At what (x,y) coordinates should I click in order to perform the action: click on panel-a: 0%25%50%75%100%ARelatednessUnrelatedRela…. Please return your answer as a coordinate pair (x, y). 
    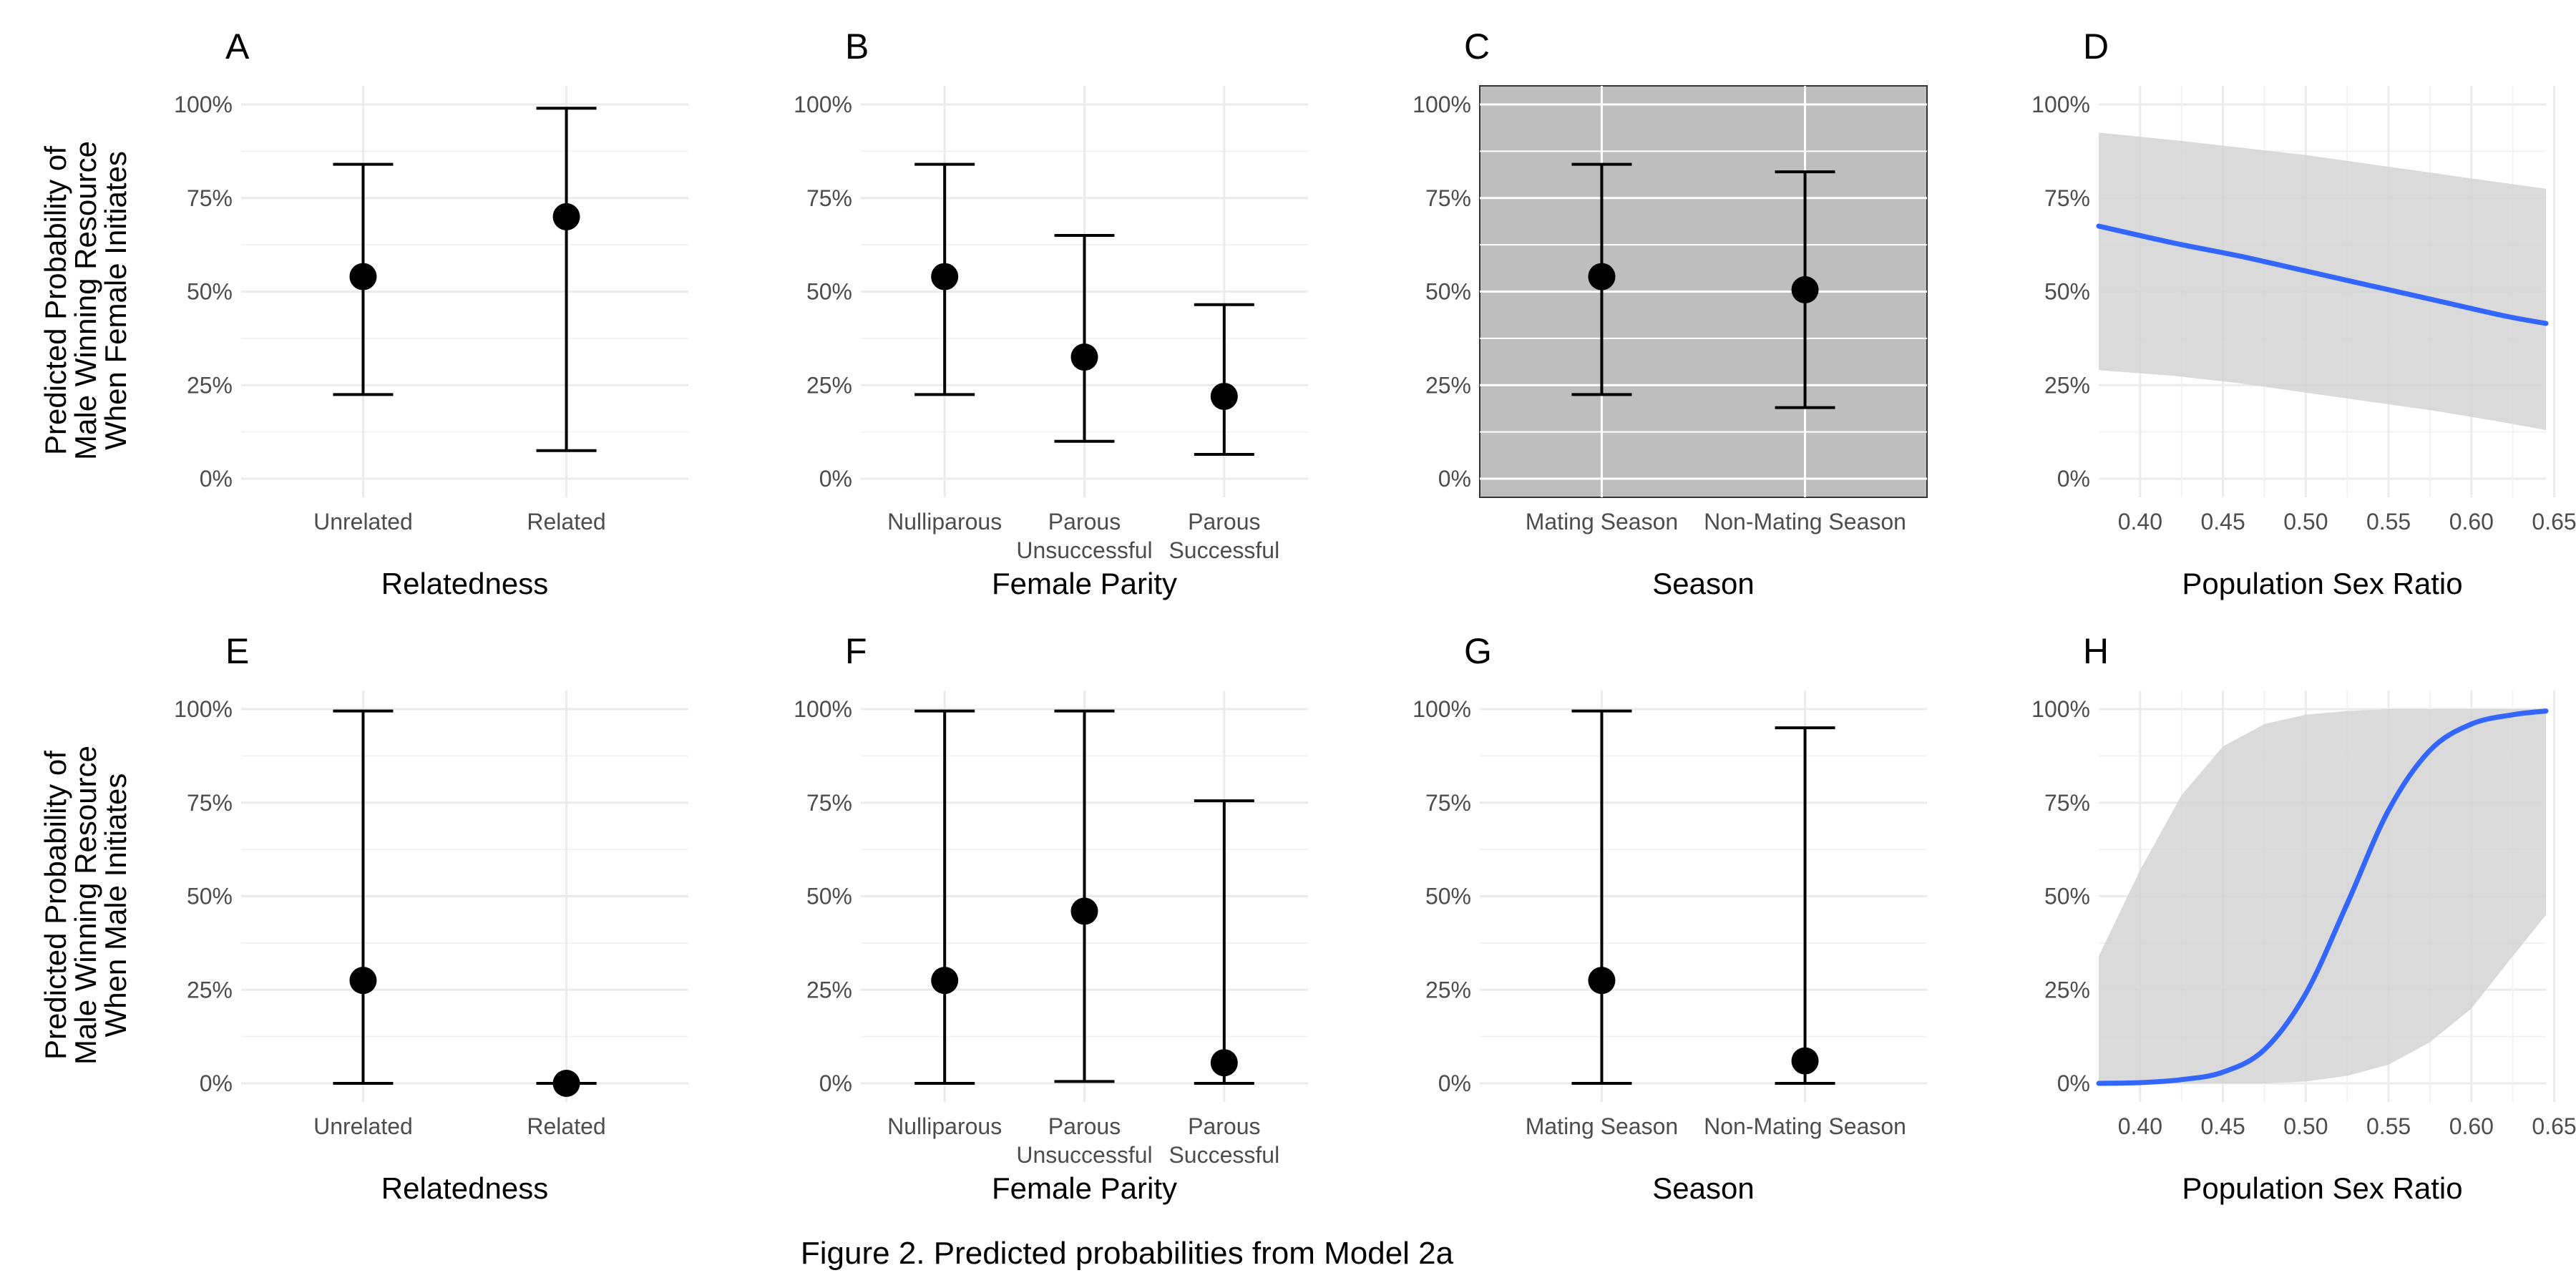
    Looking at the image, I should click on (431, 313).